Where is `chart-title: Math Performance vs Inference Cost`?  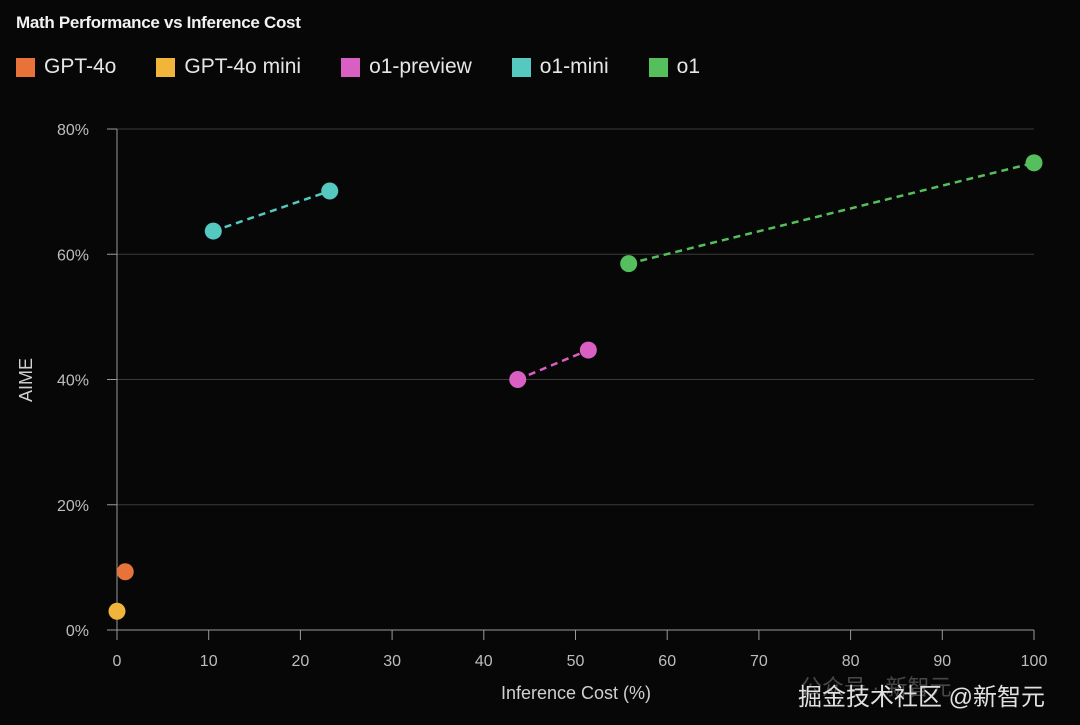
chart-title: Math Performance vs Inference Cost is located at coordinates (158, 22).